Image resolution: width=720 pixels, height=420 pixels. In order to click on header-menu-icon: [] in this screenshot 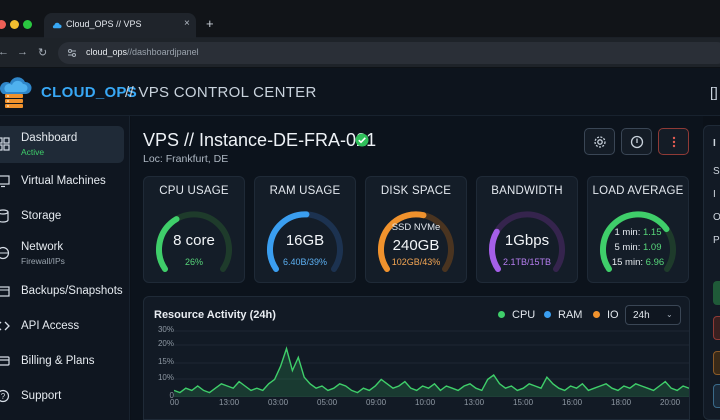, I will do `click(714, 92)`.